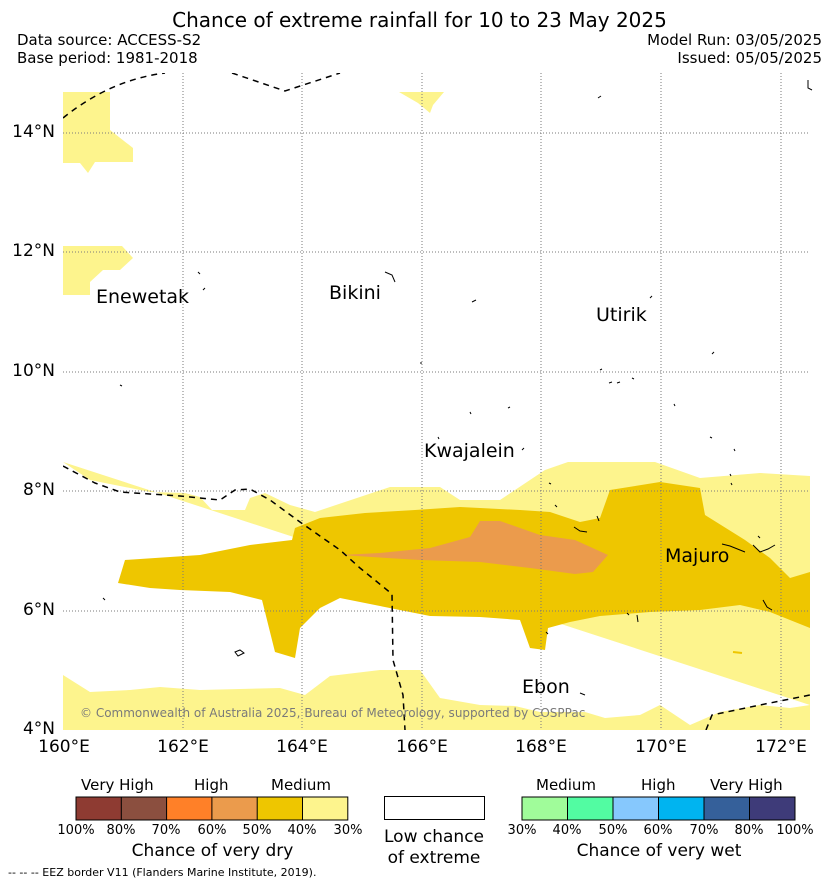  Describe the element at coordinates (474, 547) in the screenshot. I see `dry-high-region` at that location.